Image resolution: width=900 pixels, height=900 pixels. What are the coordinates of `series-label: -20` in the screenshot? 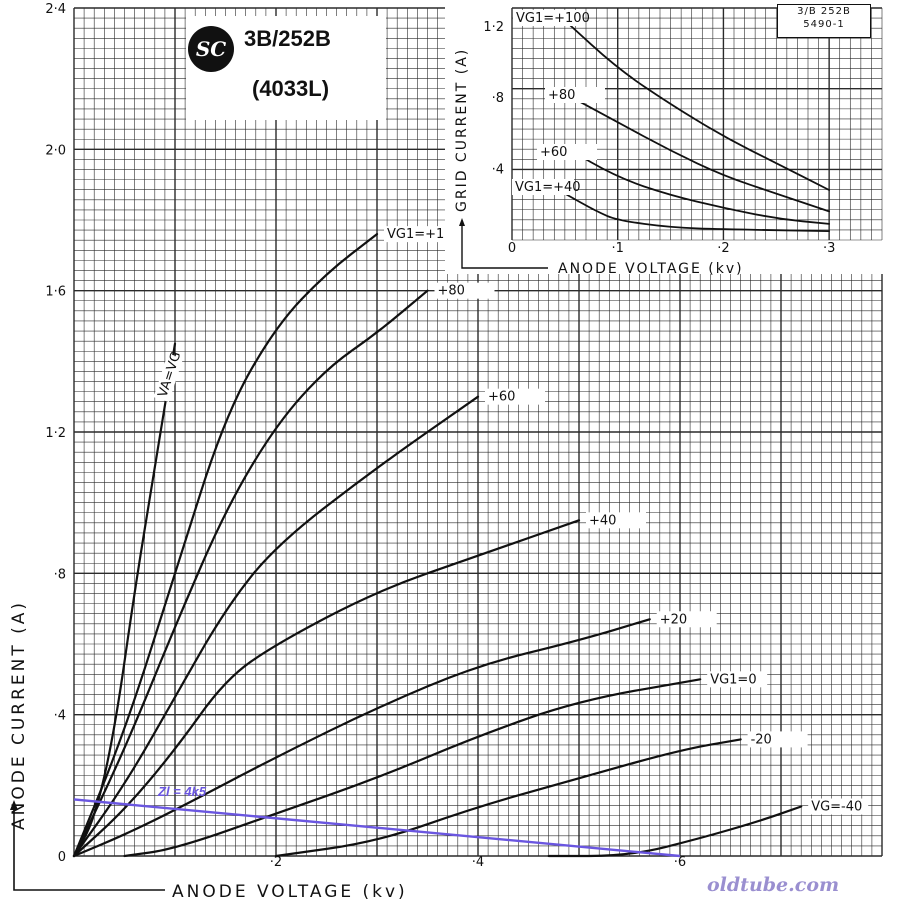 It's located at (761, 739).